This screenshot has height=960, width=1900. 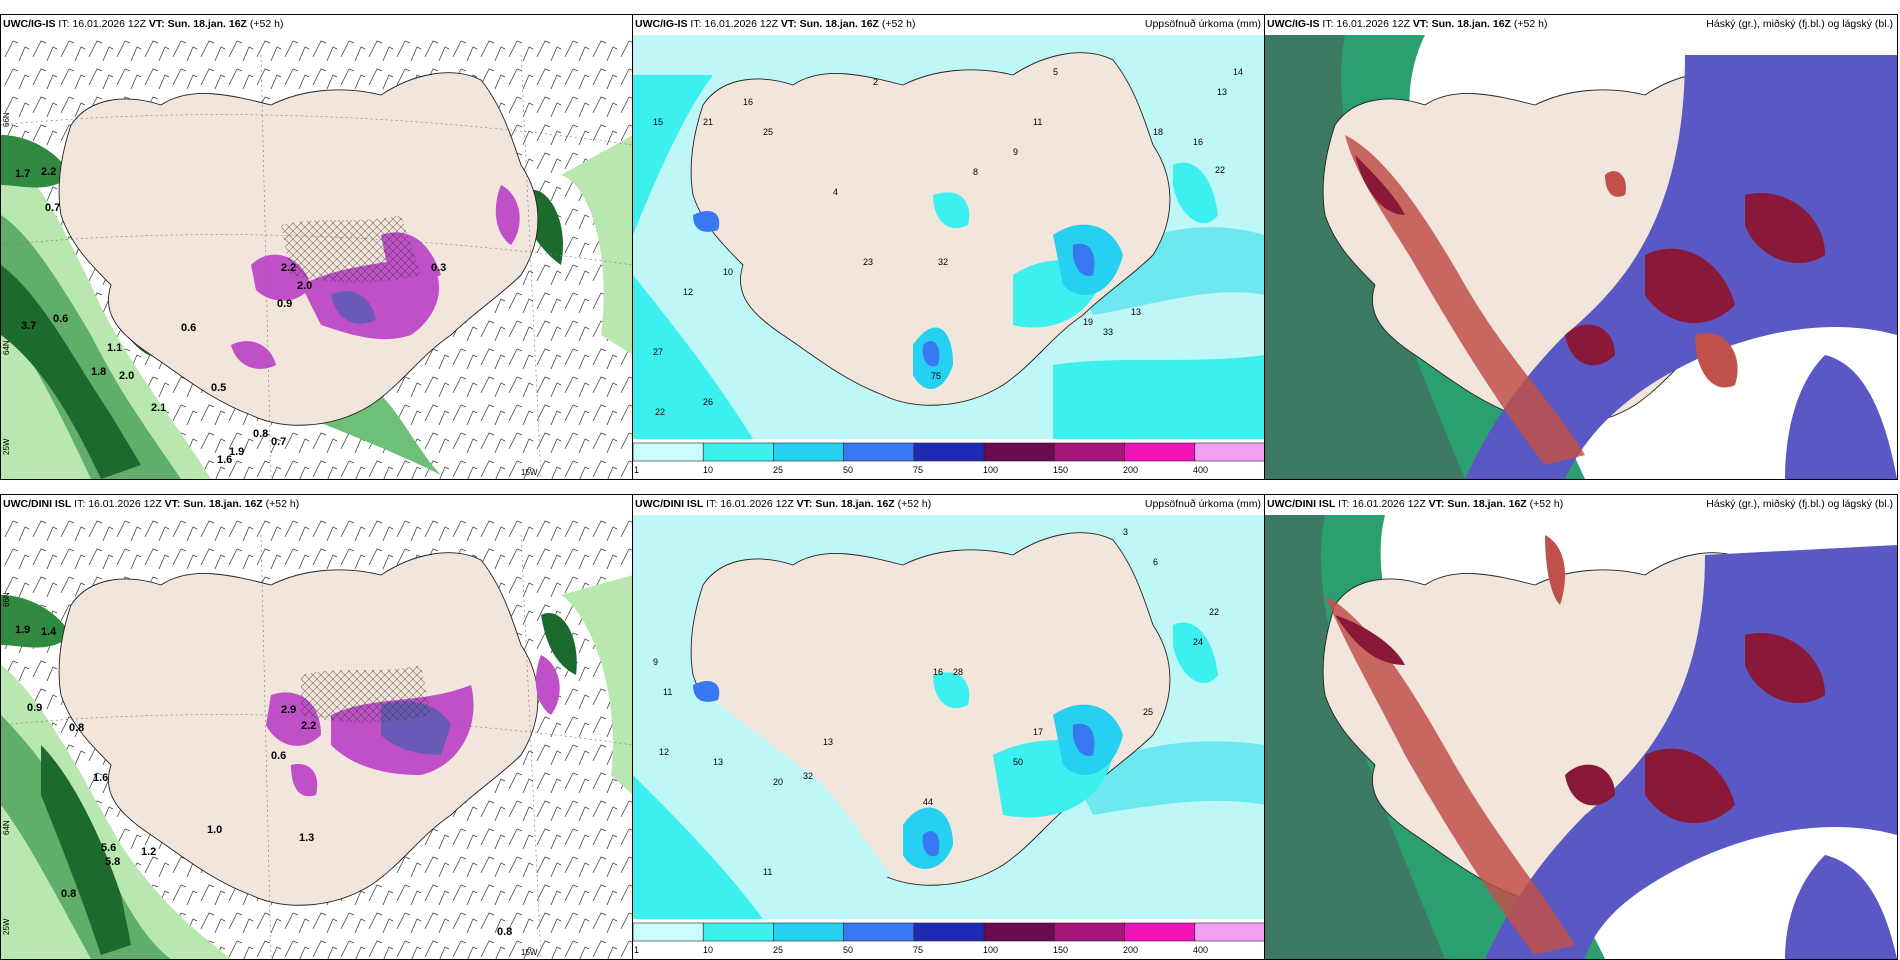 What do you see at coordinates (949, 458) in the screenshot?
I see `precip-legend-top: 1 10 25 50 75 100 150 200 400` at bounding box center [949, 458].